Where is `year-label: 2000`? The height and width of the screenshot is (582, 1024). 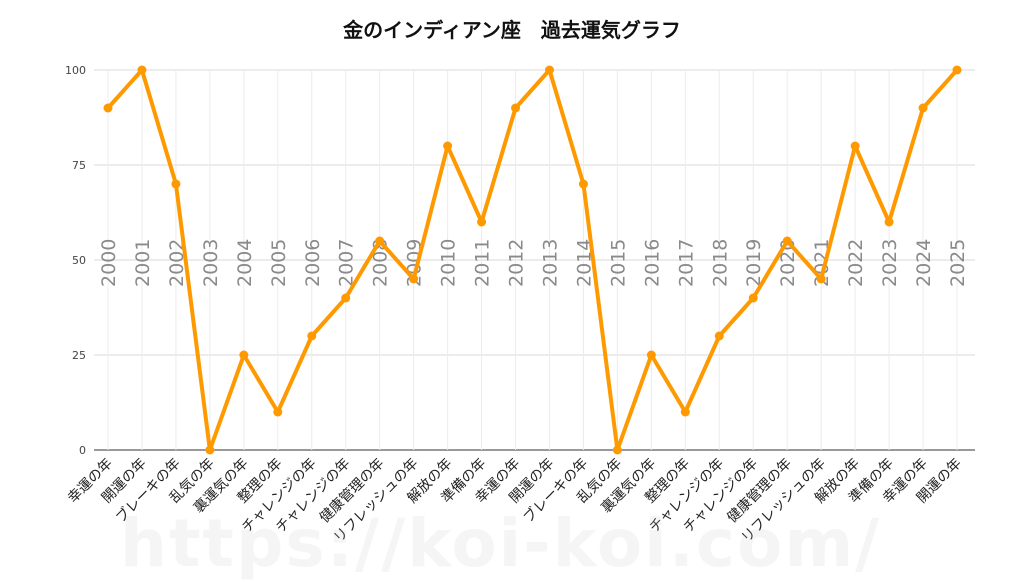
year-label: 2000 is located at coordinates (109, 263).